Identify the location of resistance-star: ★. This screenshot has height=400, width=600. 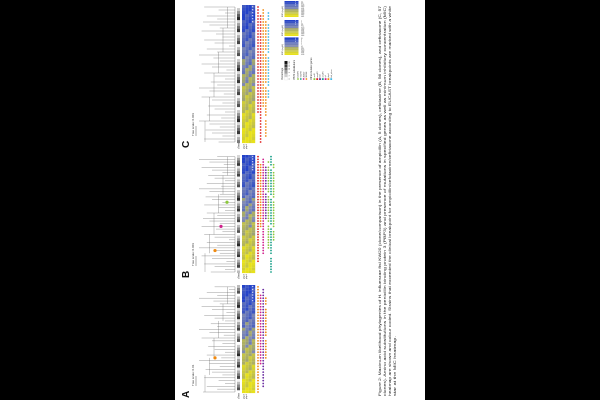
(253, 294).